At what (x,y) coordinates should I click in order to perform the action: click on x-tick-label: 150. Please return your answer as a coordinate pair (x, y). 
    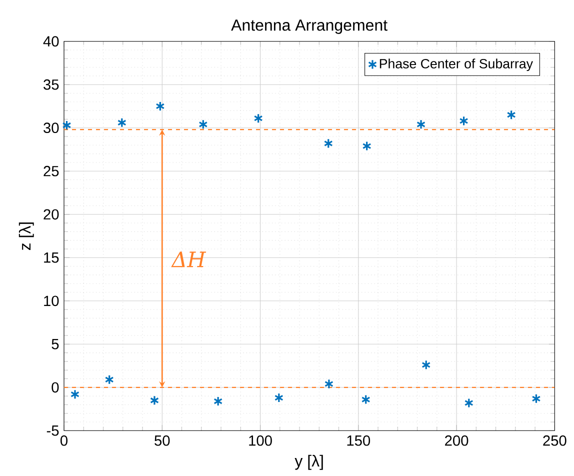
    Looking at the image, I should click on (358, 440).